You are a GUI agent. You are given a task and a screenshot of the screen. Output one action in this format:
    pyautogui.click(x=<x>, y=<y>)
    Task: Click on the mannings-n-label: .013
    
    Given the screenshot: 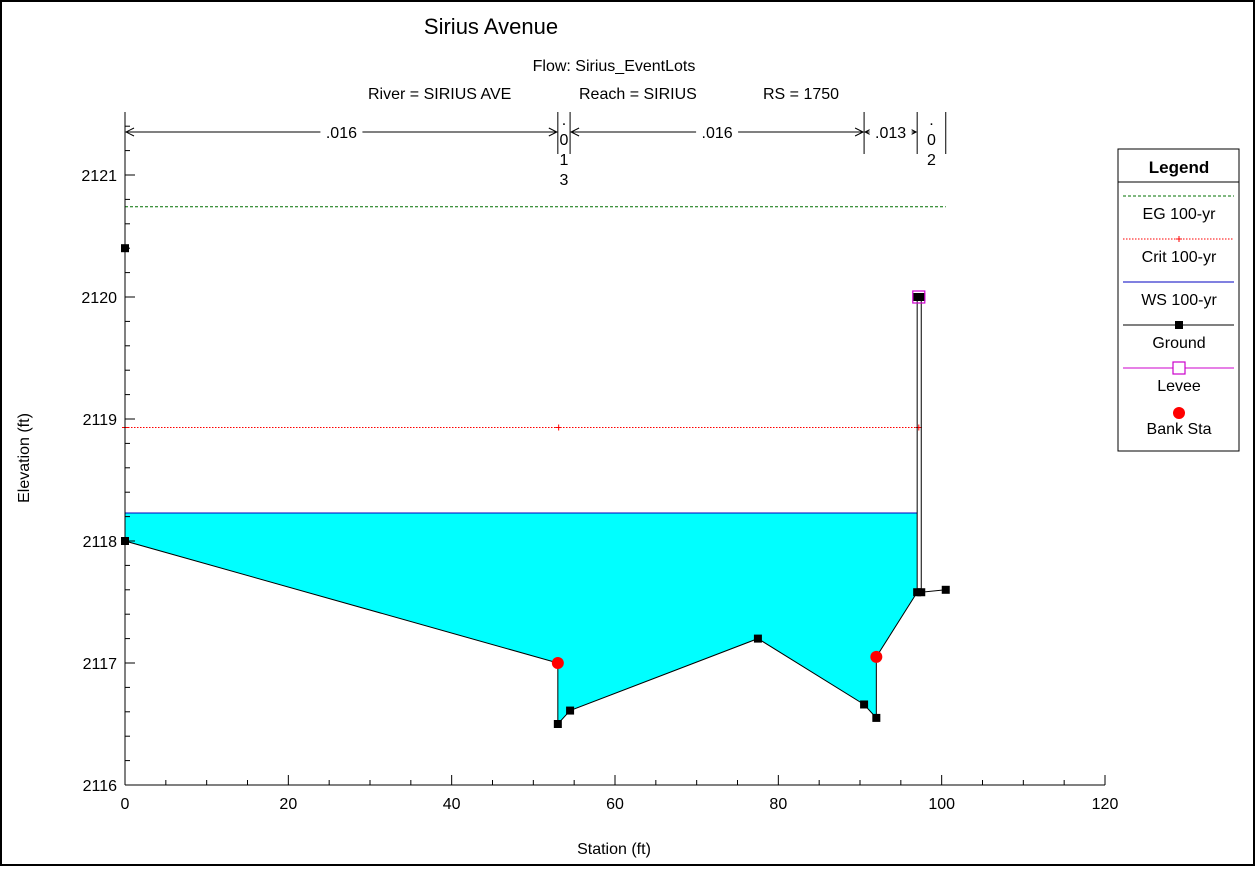 What is the action you would take?
    pyautogui.click(x=890, y=133)
    